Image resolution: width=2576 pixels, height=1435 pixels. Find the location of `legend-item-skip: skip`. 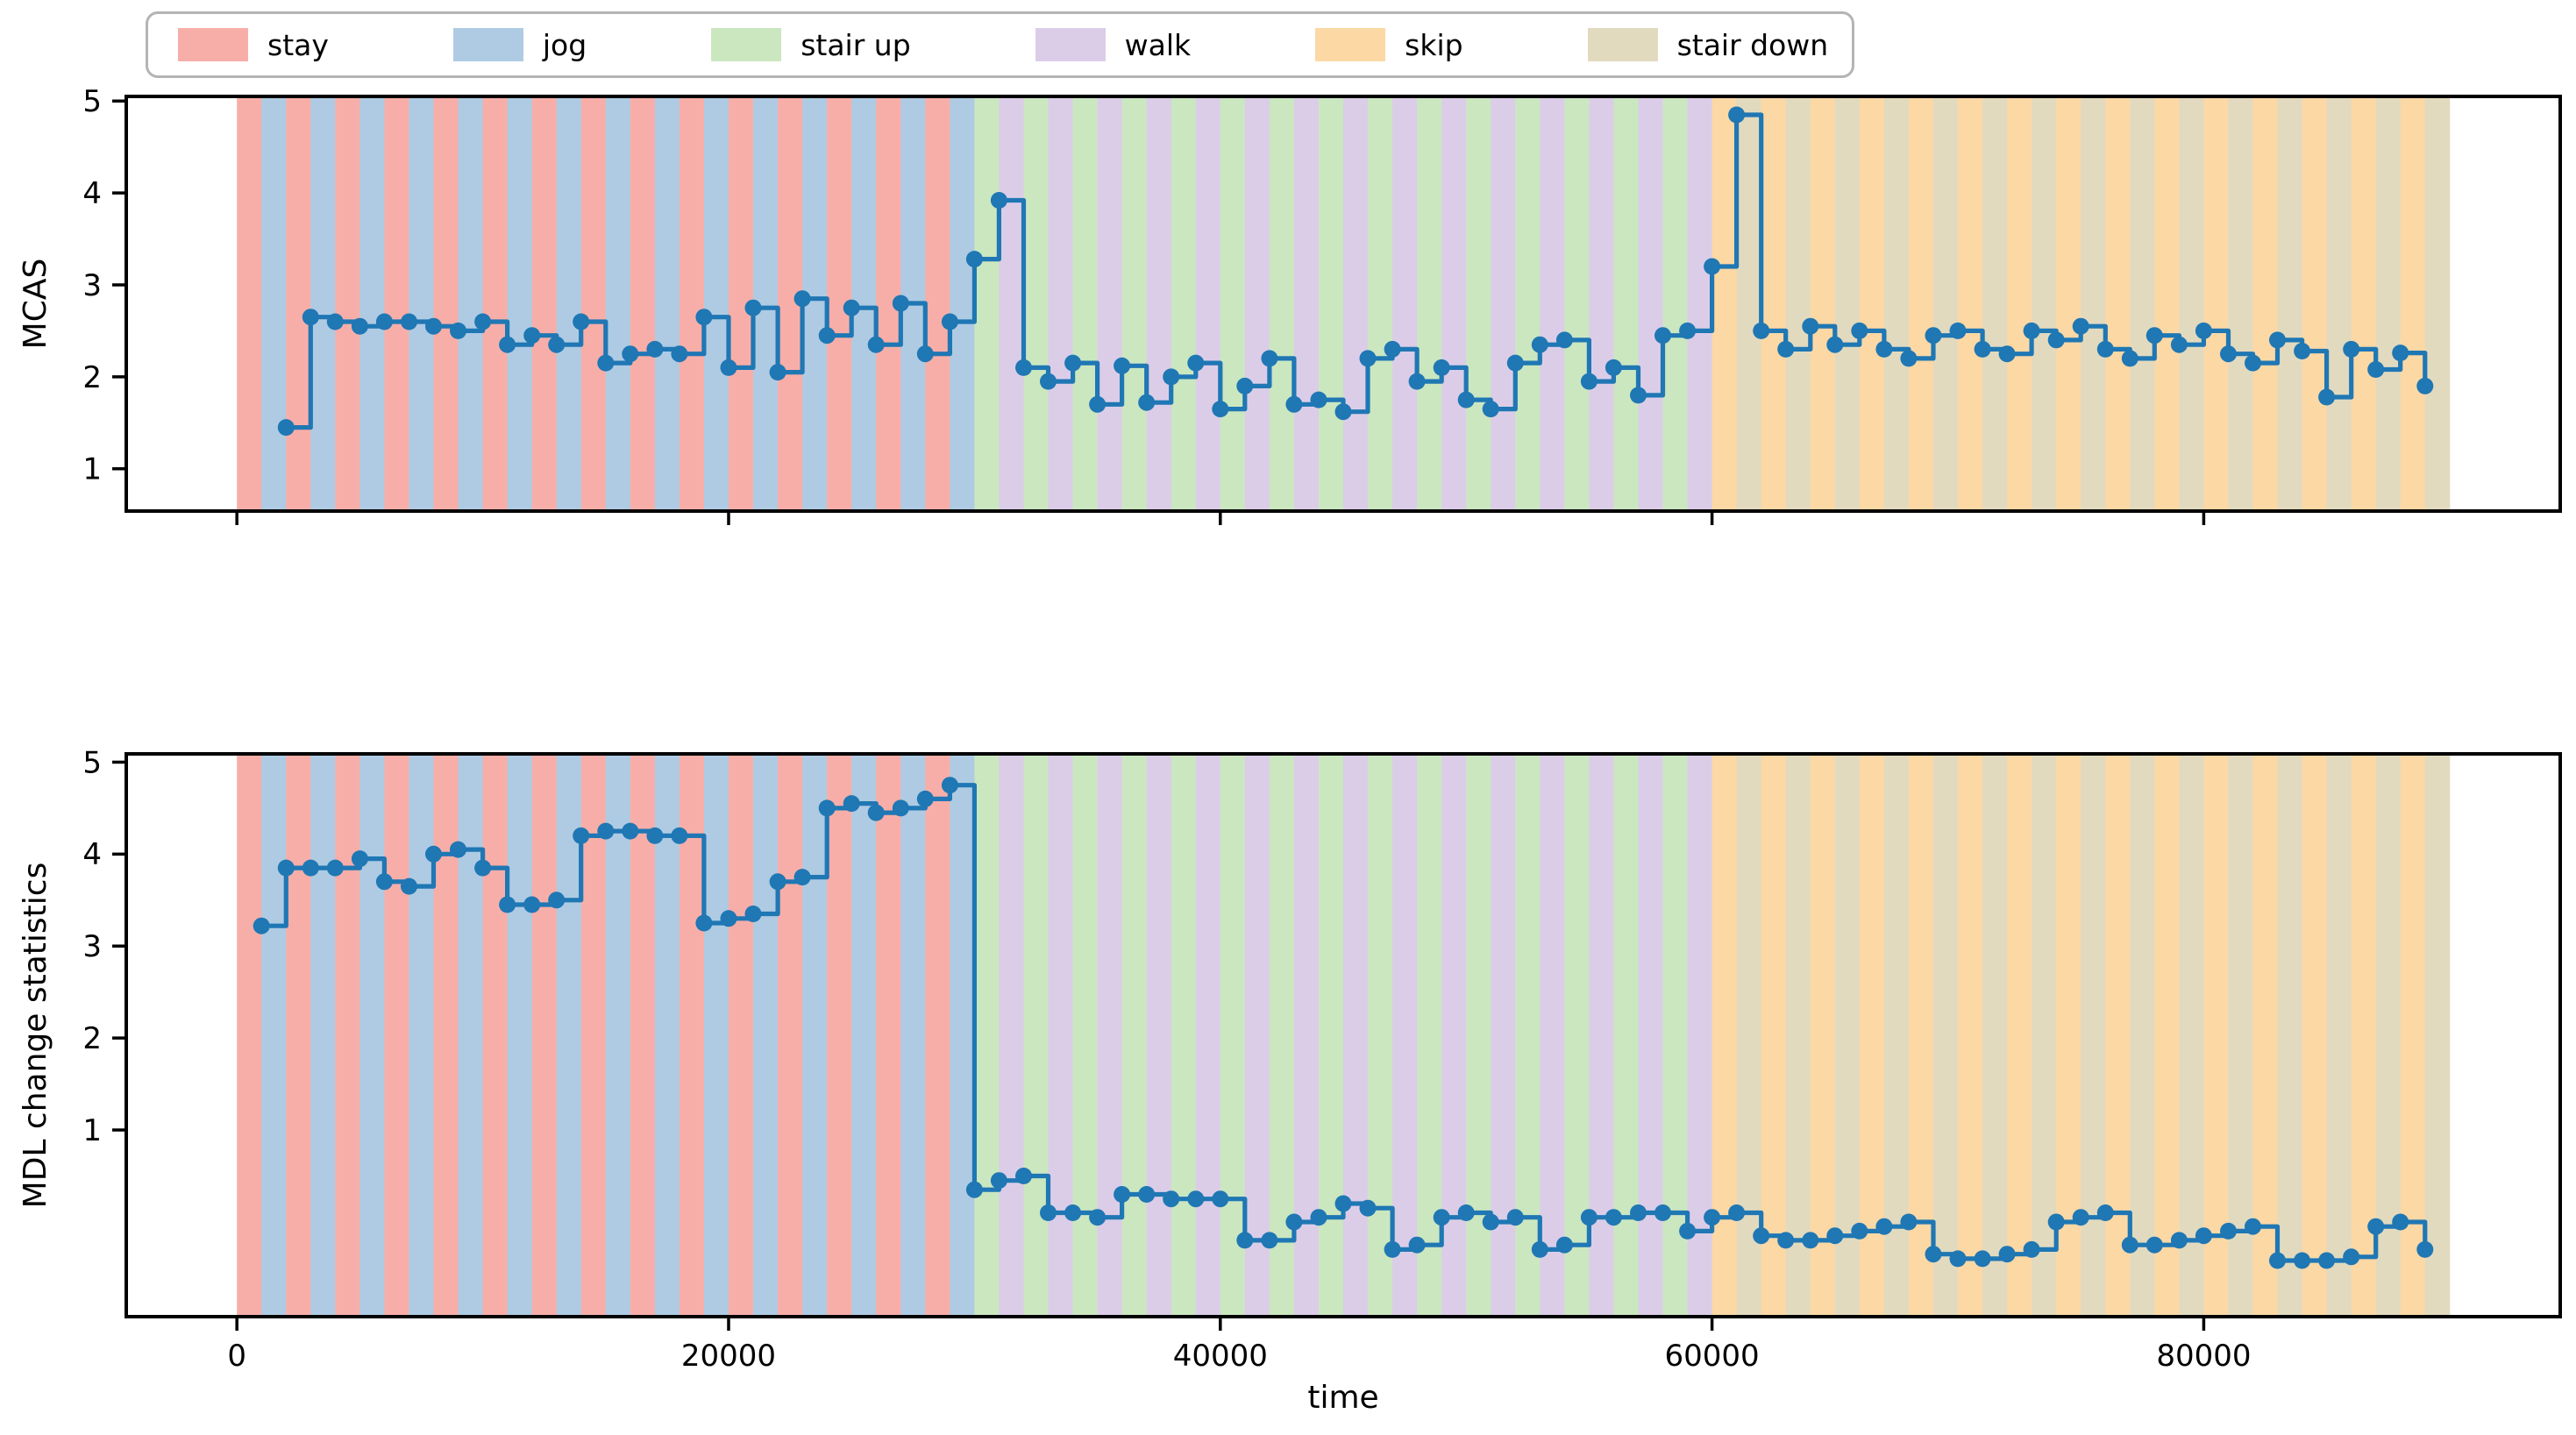

legend-item-skip: skip is located at coordinates (1389, 45).